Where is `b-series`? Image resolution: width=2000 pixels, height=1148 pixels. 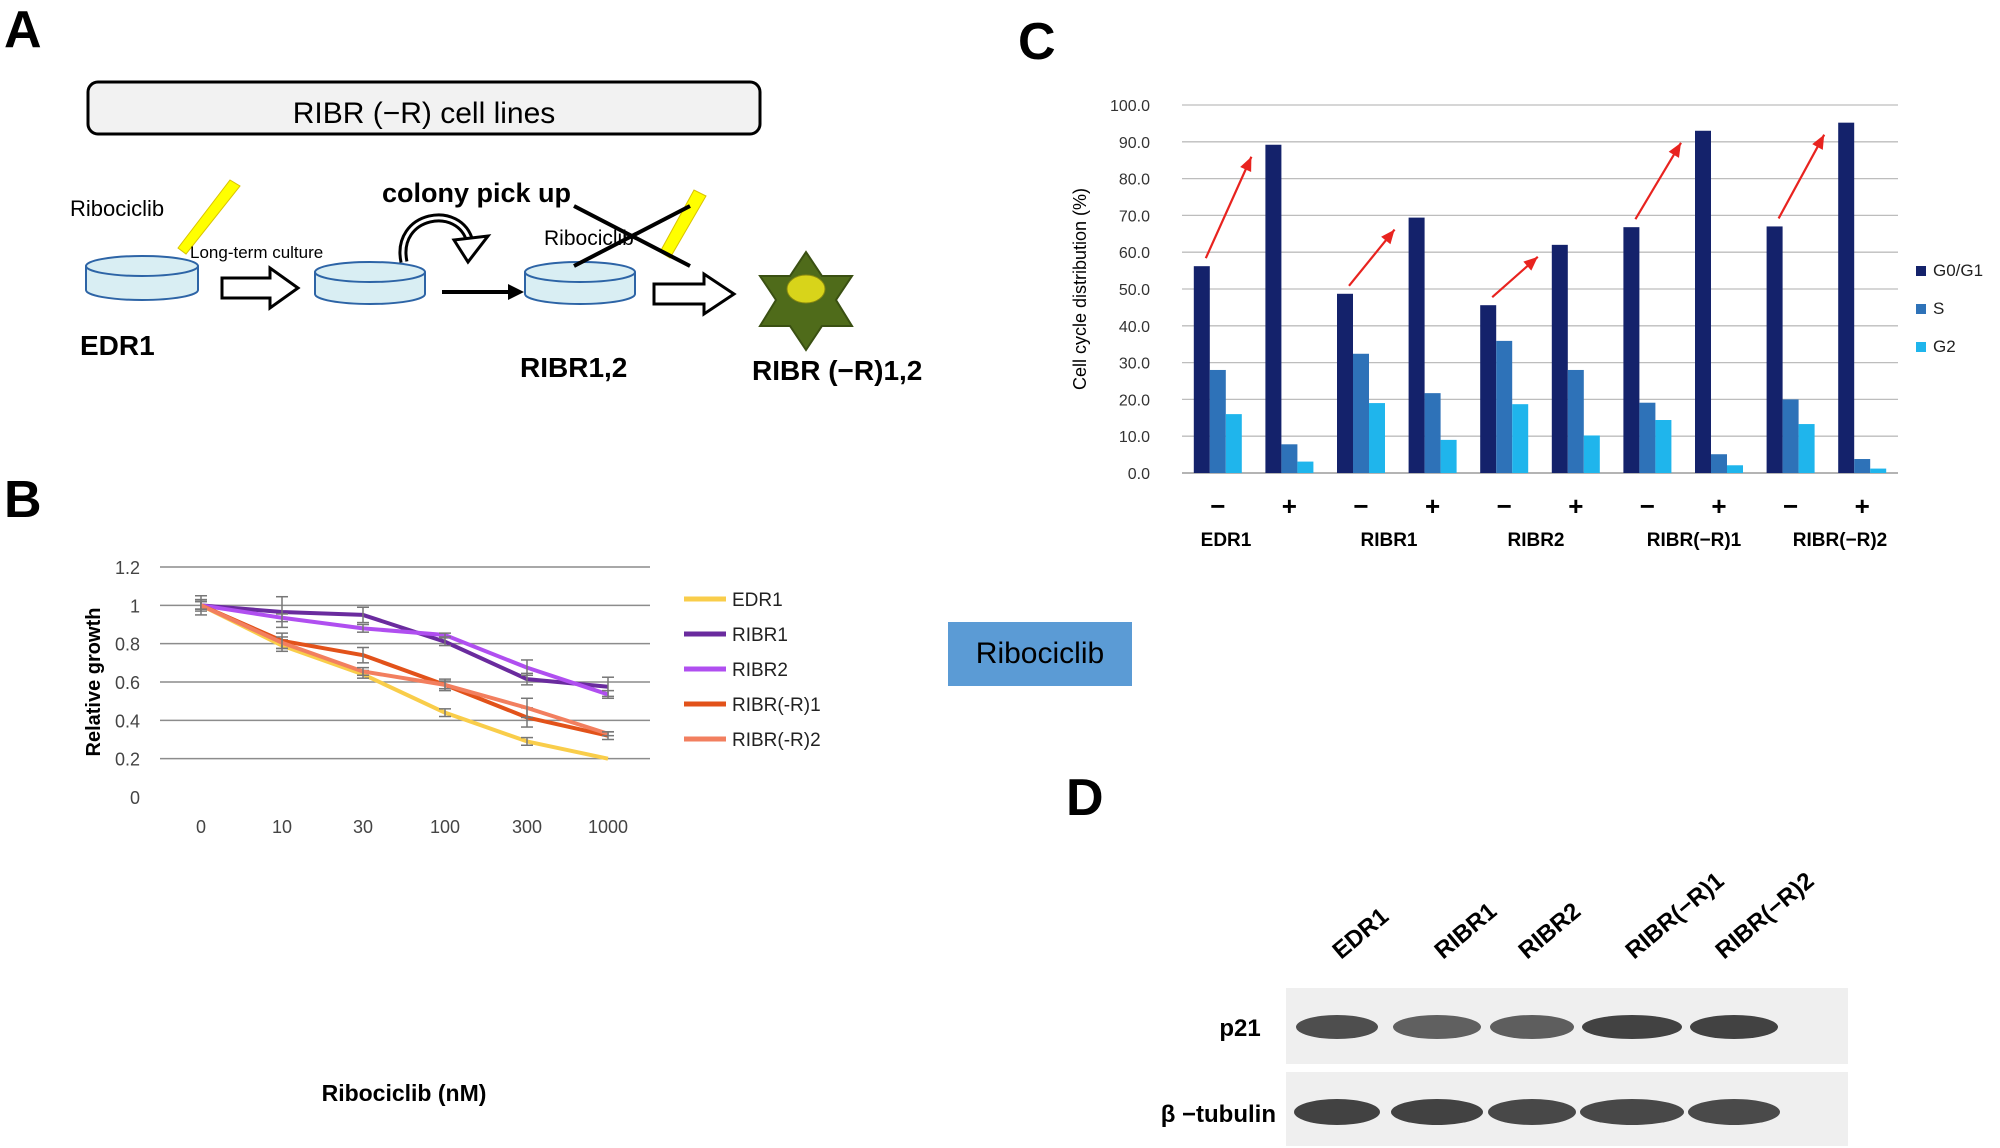
b-series is located at coordinates (404, 678).